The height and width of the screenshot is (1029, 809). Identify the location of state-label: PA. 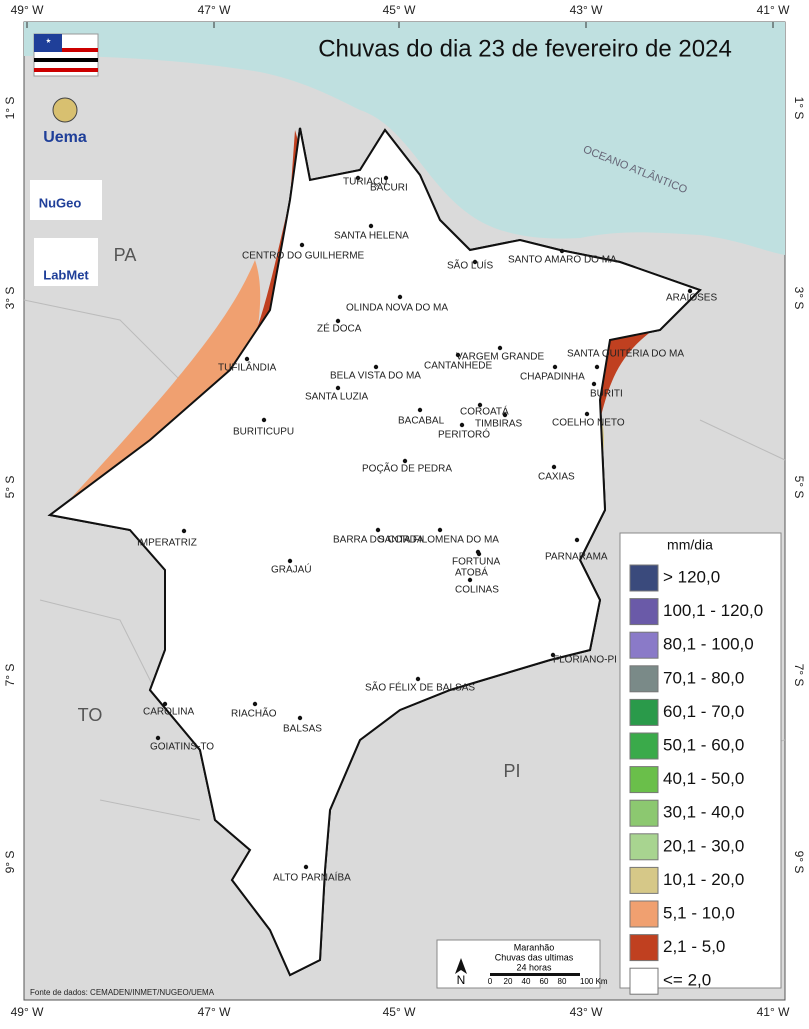
(125, 255).